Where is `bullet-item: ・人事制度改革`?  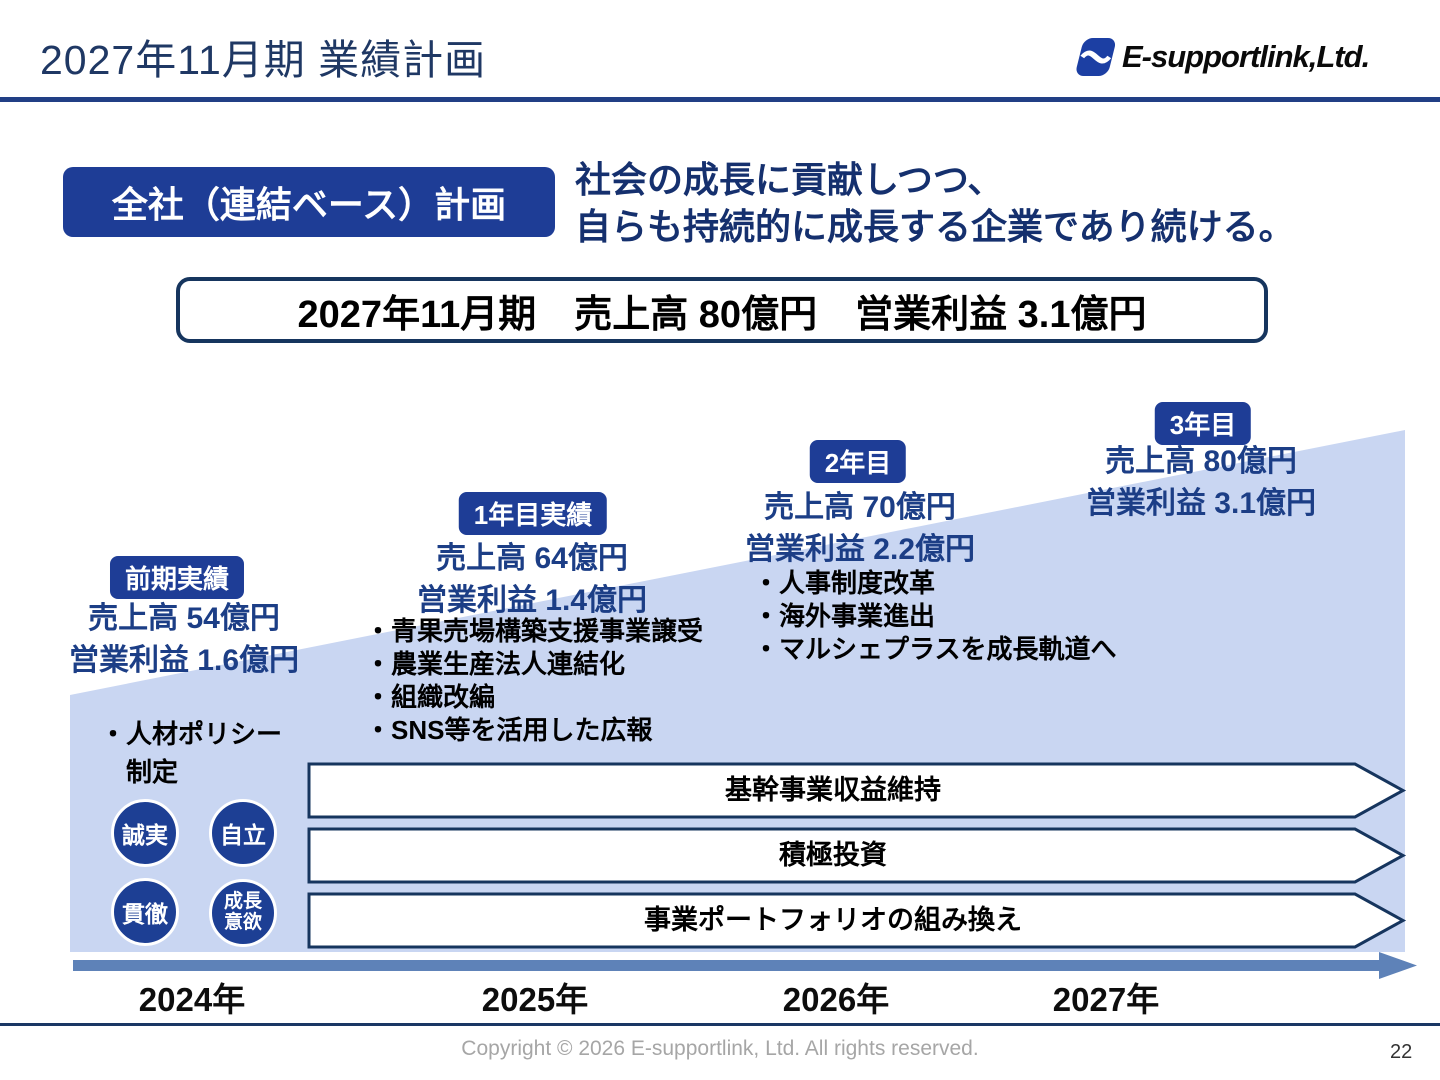 bullet-item: ・人事制度改革 is located at coordinates (844, 583).